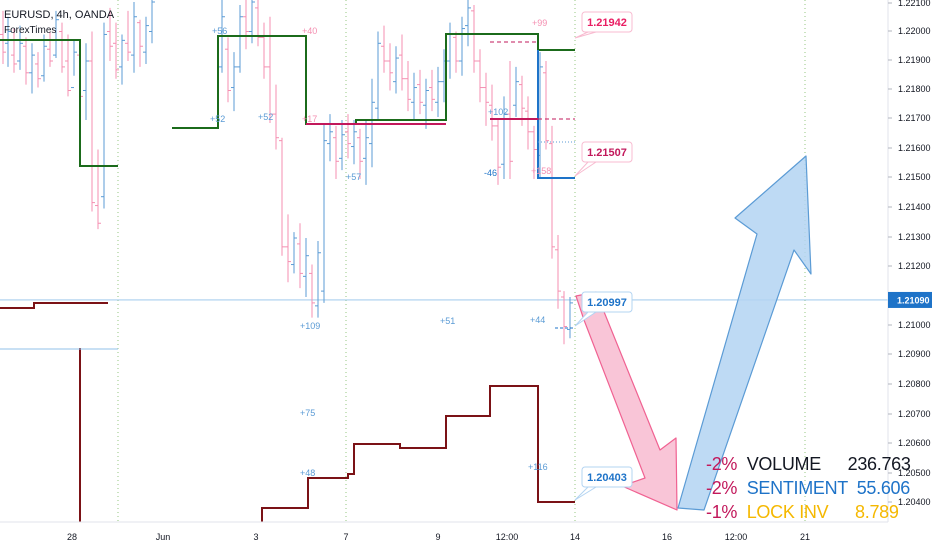  What do you see at coordinates (808, 464) in the screenshot?
I see `stat-row-volume: -2% VOLUME 236.763` at bounding box center [808, 464].